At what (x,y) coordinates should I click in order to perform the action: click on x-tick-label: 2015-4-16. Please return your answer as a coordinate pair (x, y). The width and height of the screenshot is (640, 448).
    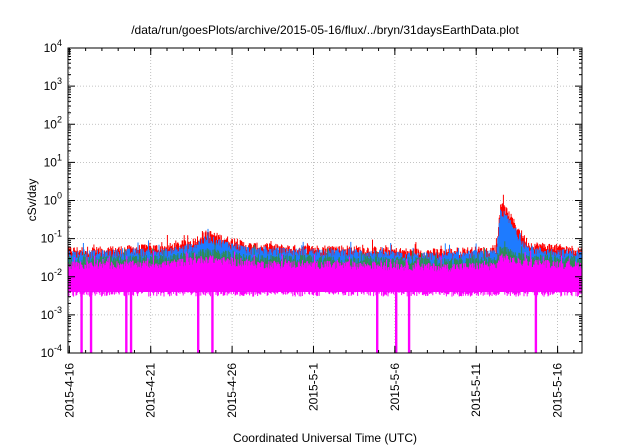
    Looking at the image, I should click on (69, 390).